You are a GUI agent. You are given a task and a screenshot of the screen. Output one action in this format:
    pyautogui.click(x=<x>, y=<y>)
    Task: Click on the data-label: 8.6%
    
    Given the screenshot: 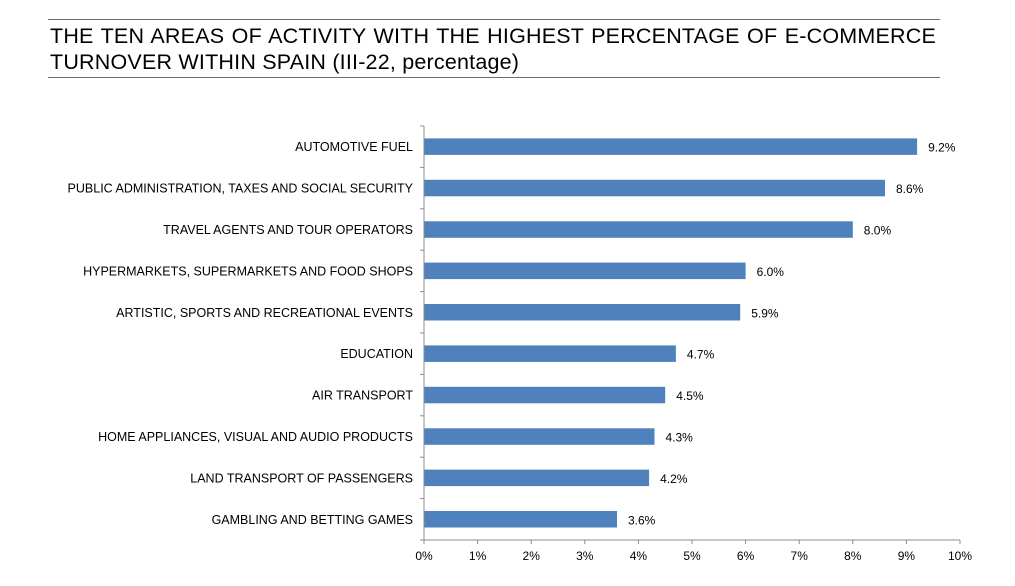 What is the action you would take?
    pyautogui.click(x=910, y=189)
    